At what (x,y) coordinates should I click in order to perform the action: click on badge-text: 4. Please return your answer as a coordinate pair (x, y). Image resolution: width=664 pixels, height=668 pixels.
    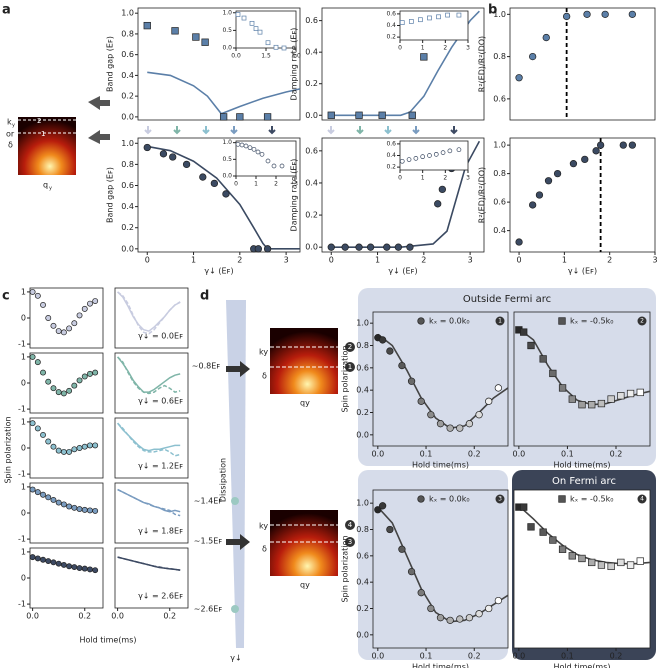
    Looking at the image, I should click on (350, 525).